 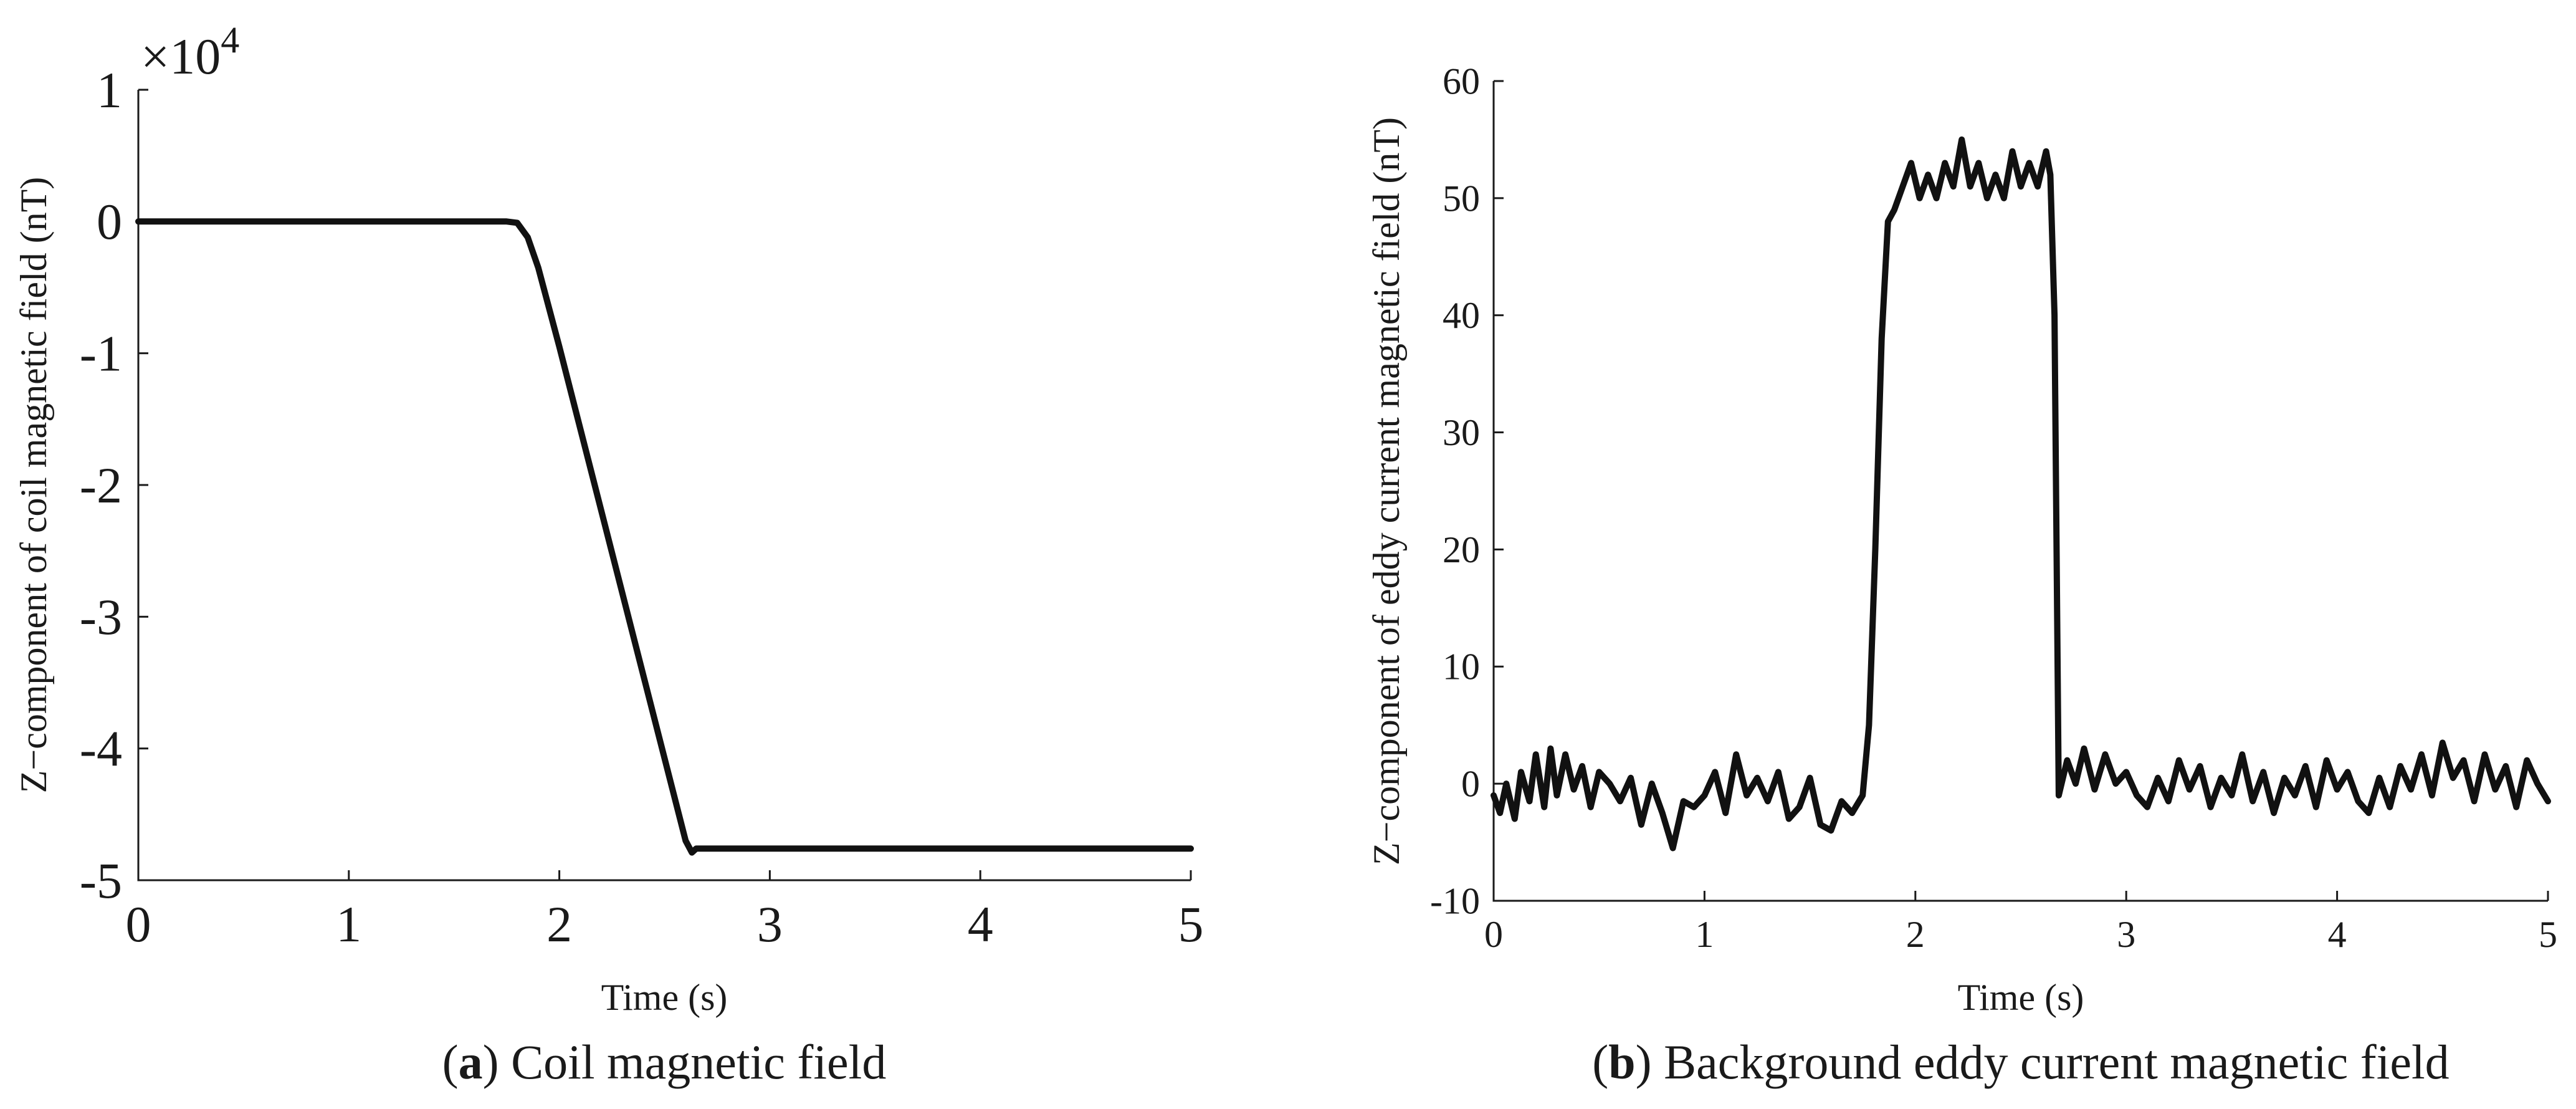 I want to click on panel-a-caption: (a) Coil magnetic field, so click(x=664, y=1062).